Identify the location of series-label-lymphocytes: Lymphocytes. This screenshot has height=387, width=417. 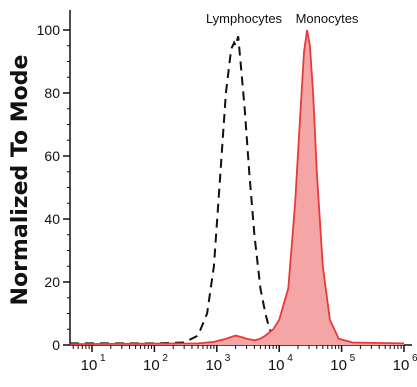
(244, 18).